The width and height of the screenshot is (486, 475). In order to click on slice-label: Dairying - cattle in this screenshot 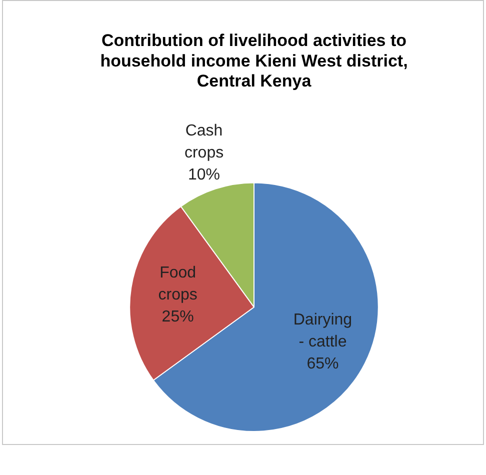, I will do `click(322, 331)`.